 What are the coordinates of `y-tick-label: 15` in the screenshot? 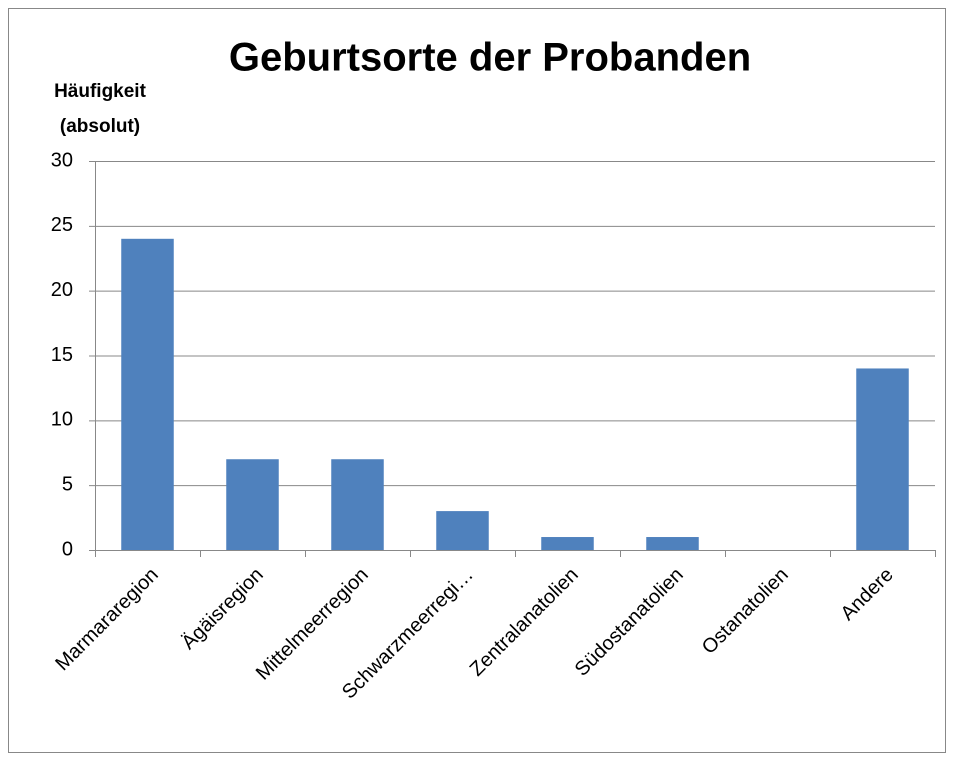 It's located at (62, 355).